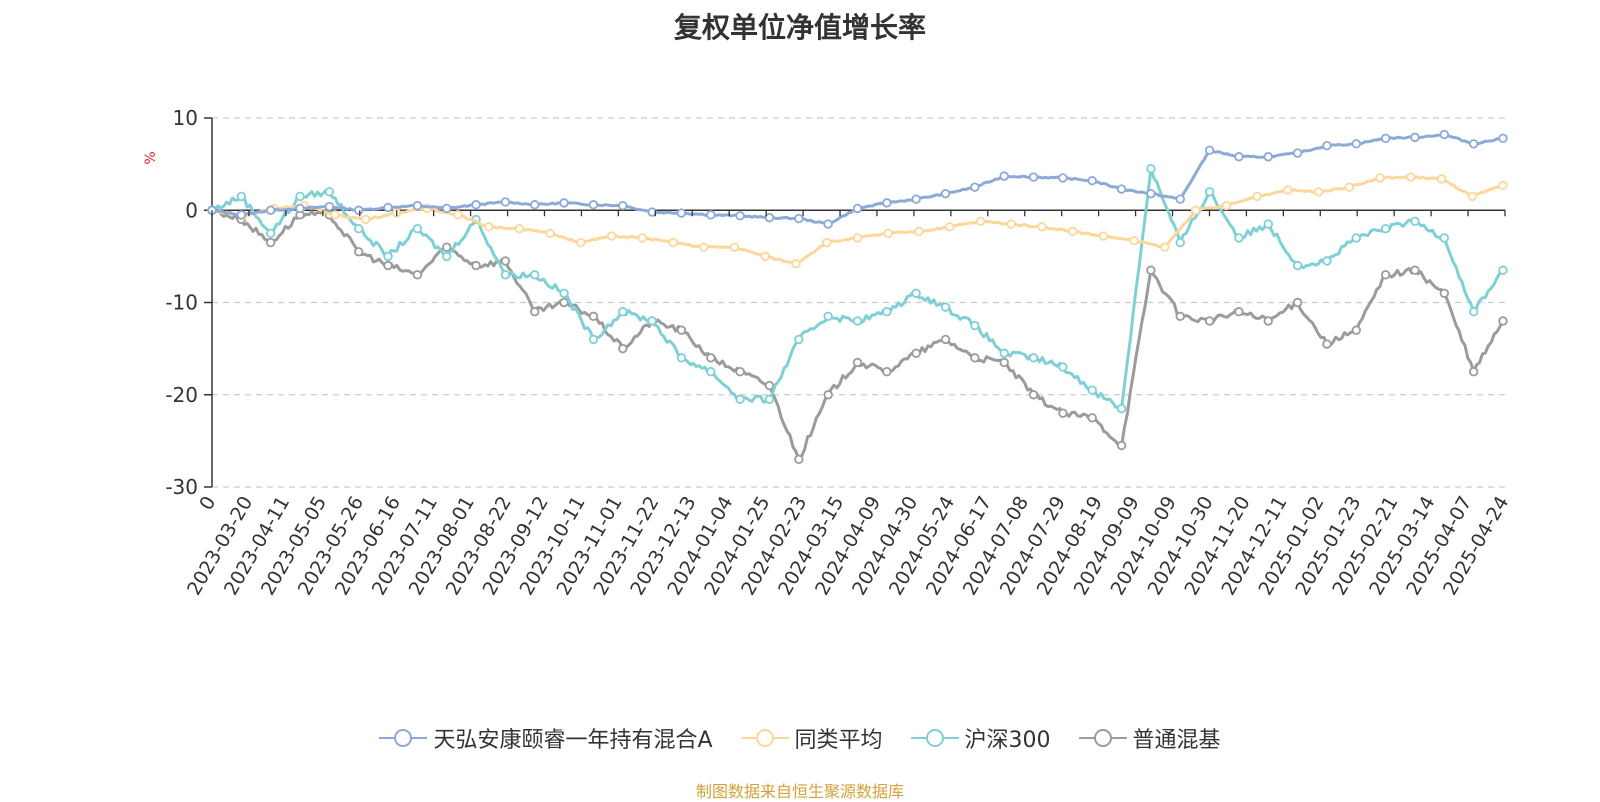 The image size is (1600, 802). I want to click on legend-item-mixed: 普通混基, so click(1149, 738).